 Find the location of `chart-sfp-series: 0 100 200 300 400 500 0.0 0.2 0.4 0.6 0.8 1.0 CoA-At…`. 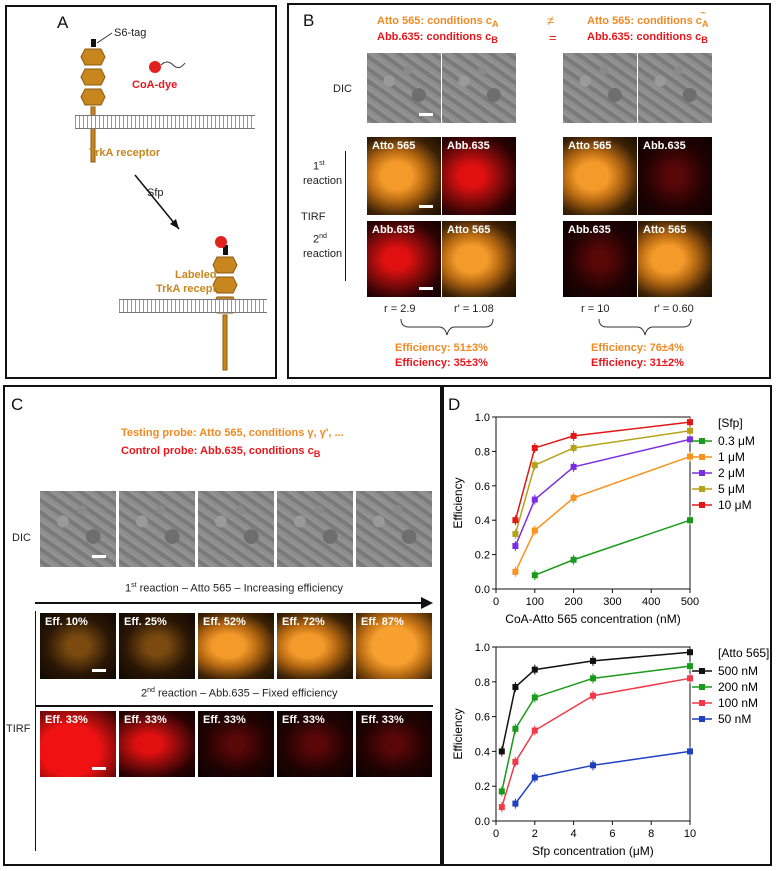

chart-sfp-series: 0 100 200 300 400 500 0.0 0.2 0.4 0.6 0.8 1.0 CoA-At… is located at coordinates (603, 519).